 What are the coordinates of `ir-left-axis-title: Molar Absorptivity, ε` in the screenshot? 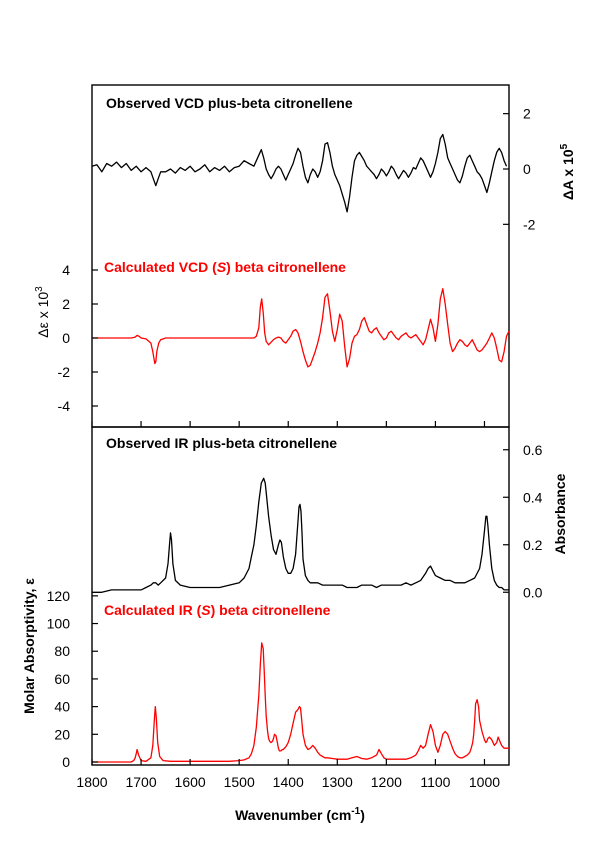 It's located at (29, 646).